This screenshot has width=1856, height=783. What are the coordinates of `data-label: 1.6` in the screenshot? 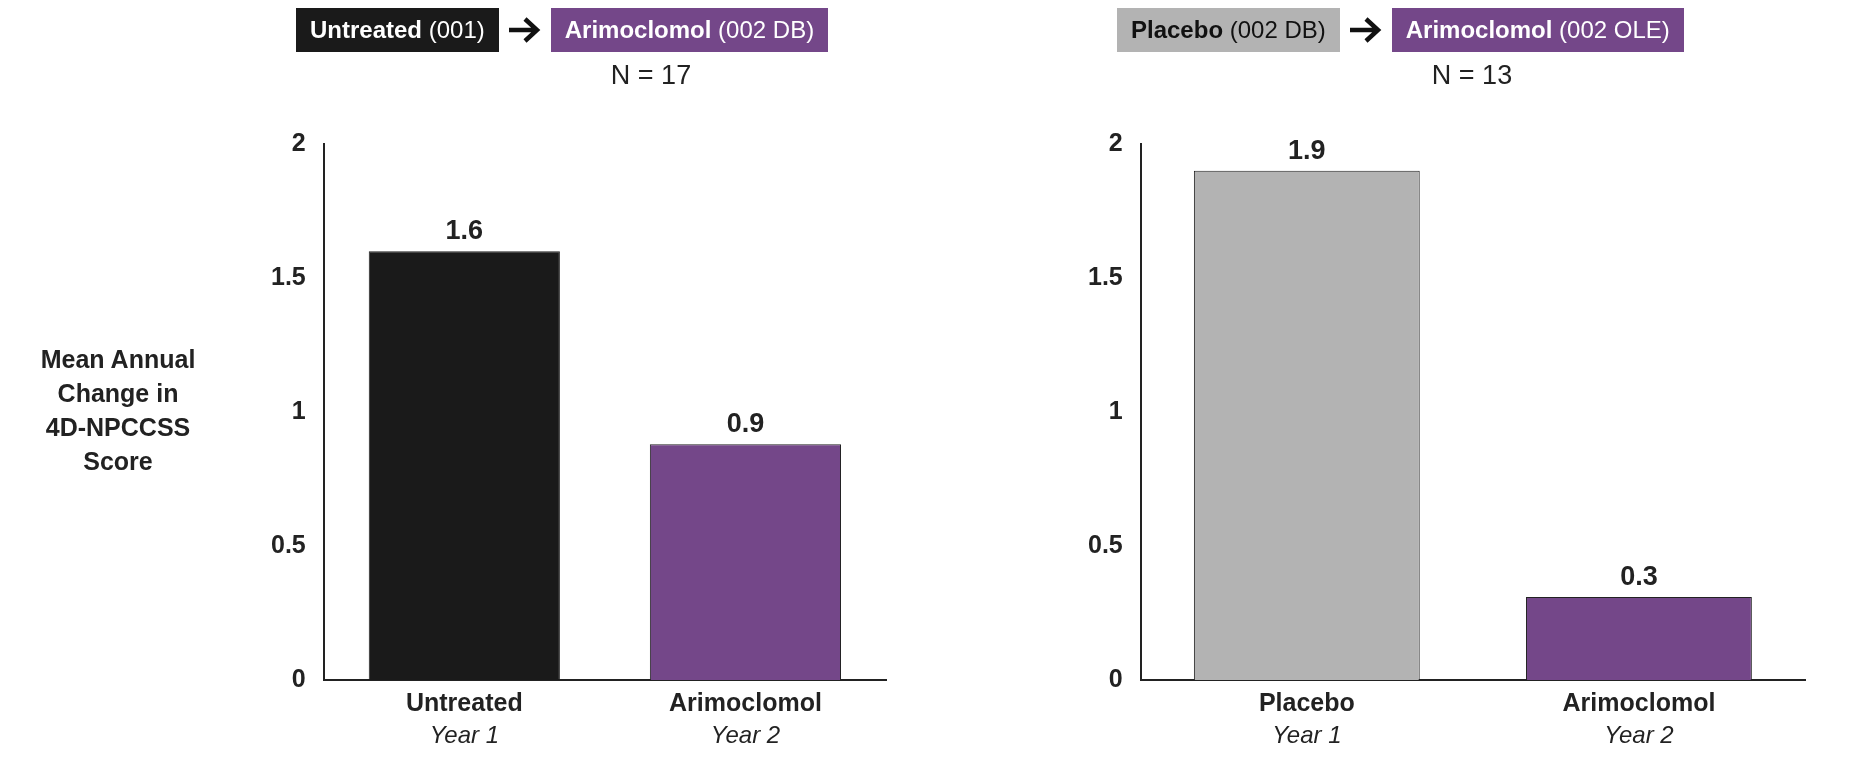 It's located at (464, 230).